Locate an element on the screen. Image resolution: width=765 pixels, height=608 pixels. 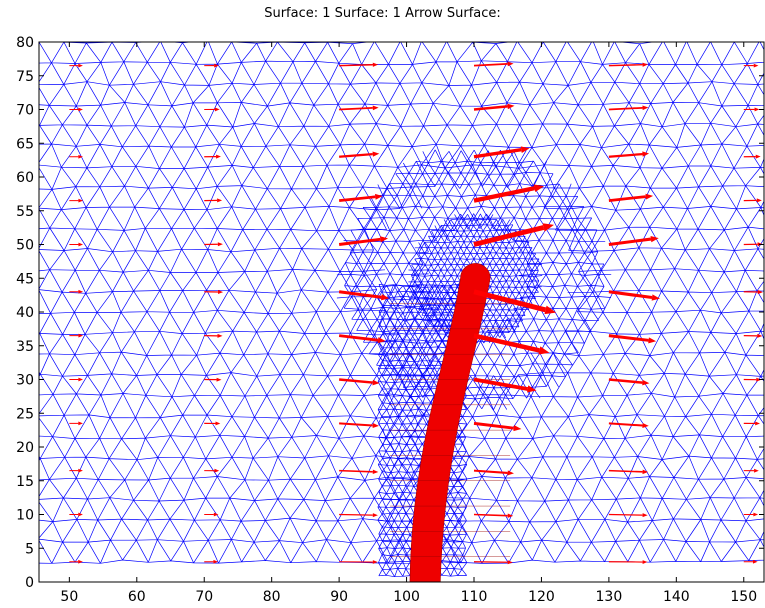
x-tick-label: 90 is located at coordinates (339, 597).